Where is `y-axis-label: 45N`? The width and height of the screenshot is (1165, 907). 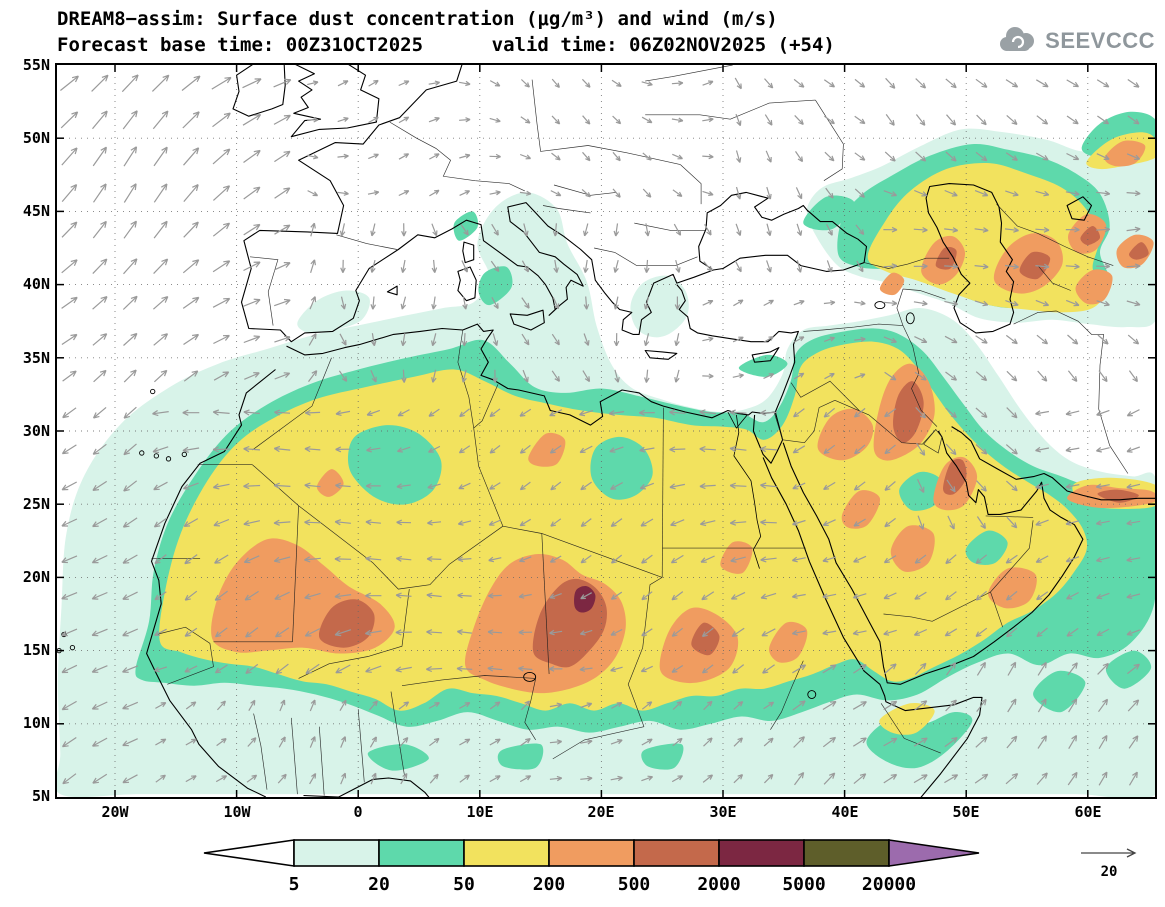 y-axis-label: 45N is located at coordinates (36, 211).